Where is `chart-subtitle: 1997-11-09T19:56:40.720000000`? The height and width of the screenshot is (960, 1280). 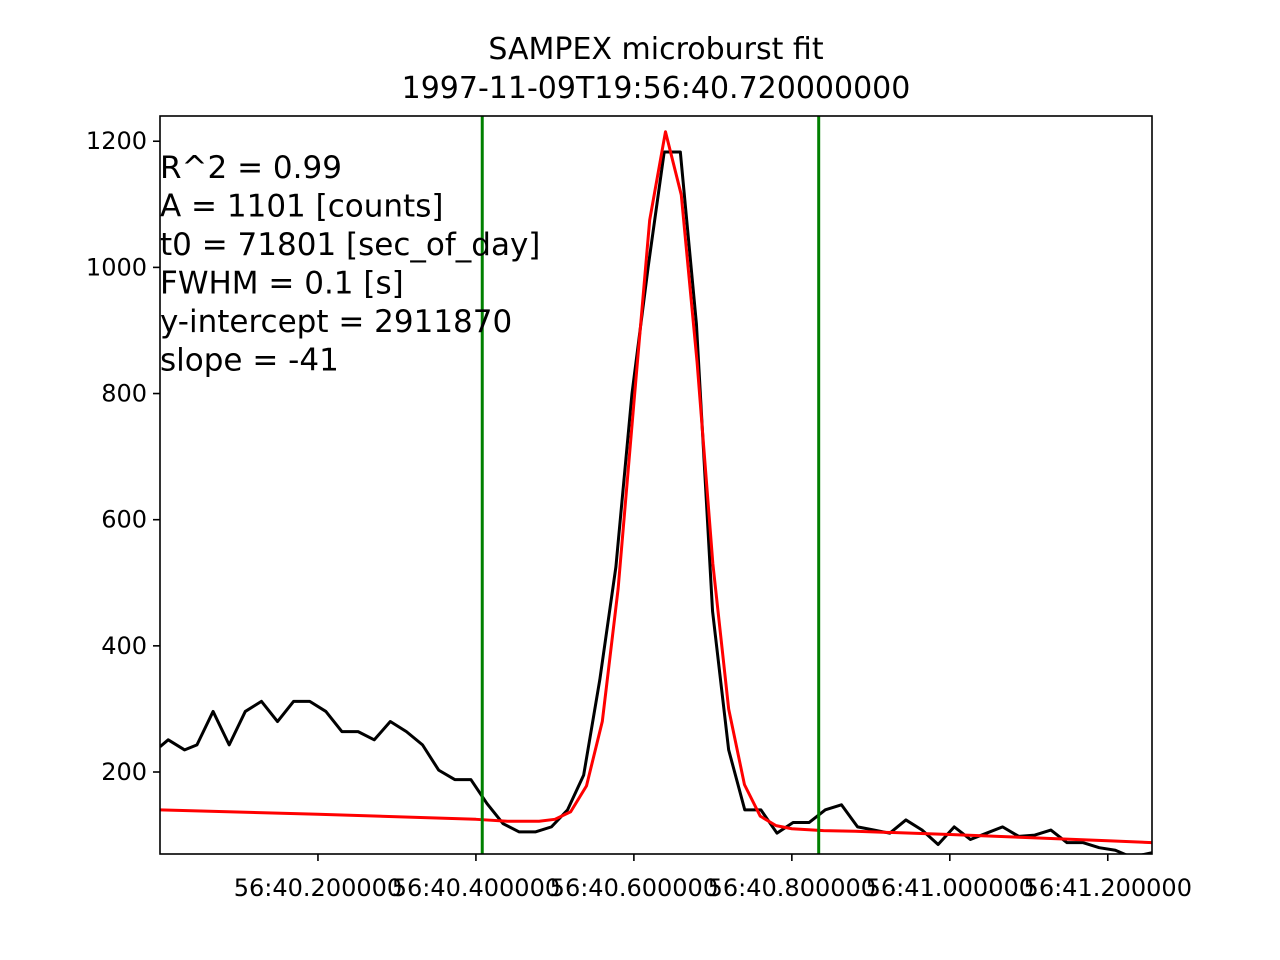
chart-subtitle: 1997-11-09T19:56:40.720000000 is located at coordinates (656, 88).